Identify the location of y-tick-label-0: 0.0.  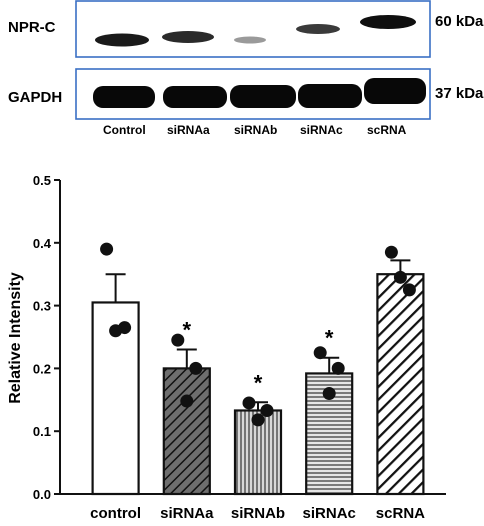
(42, 494).